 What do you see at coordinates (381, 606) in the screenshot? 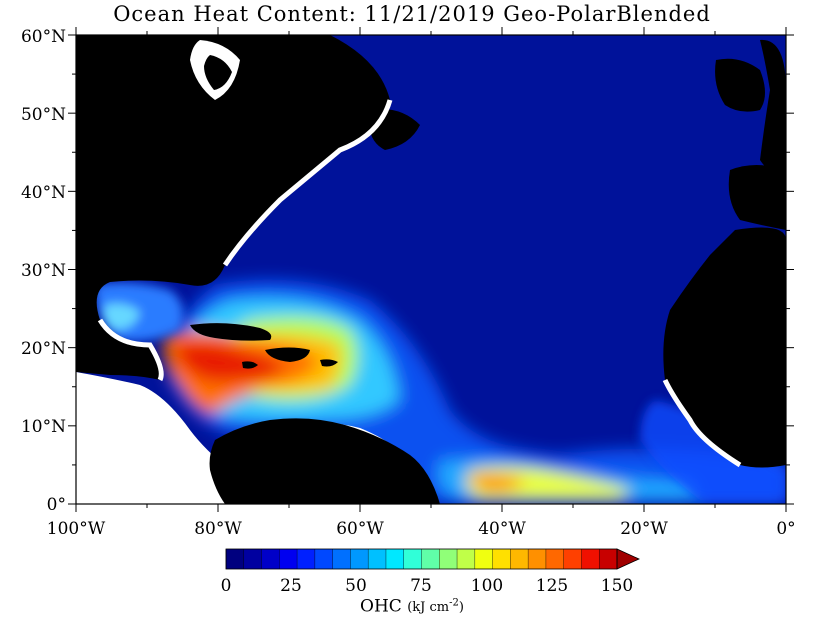
I see `colorbar-quantity: OHC` at bounding box center [381, 606].